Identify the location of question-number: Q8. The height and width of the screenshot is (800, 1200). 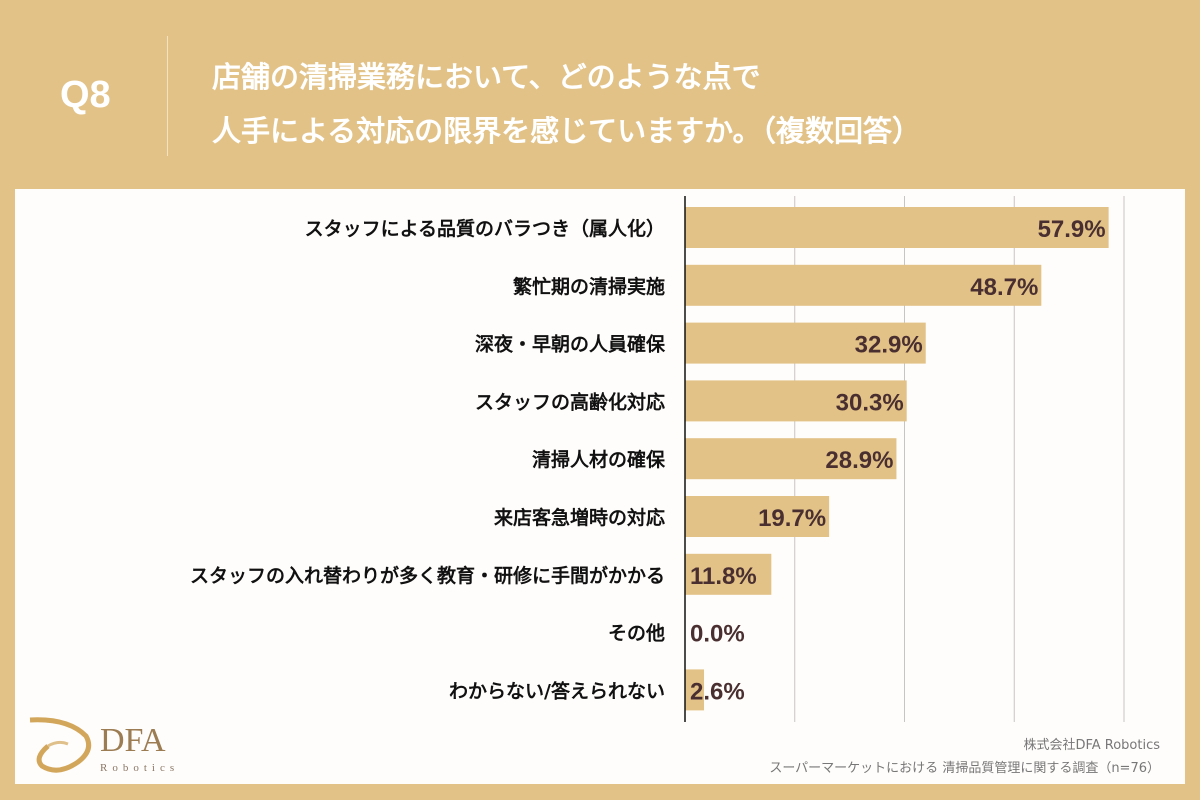
(85, 95).